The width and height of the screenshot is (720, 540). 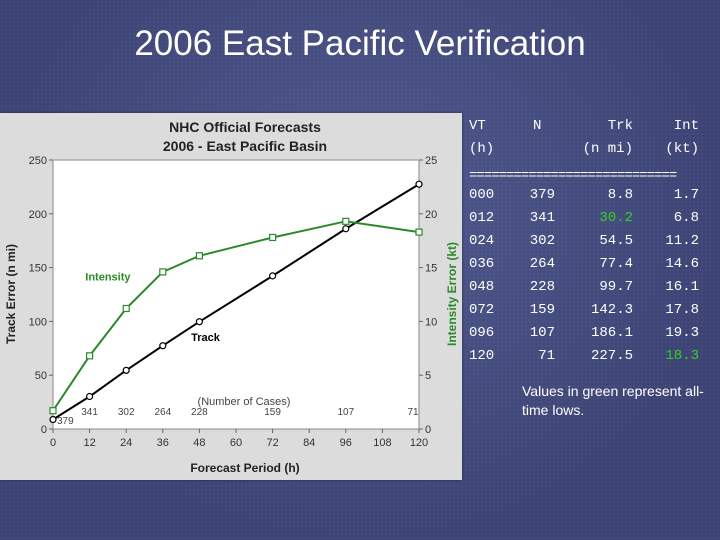 What do you see at coordinates (607, 149) in the screenshot?
I see `units-trk: (n mi)` at bounding box center [607, 149].